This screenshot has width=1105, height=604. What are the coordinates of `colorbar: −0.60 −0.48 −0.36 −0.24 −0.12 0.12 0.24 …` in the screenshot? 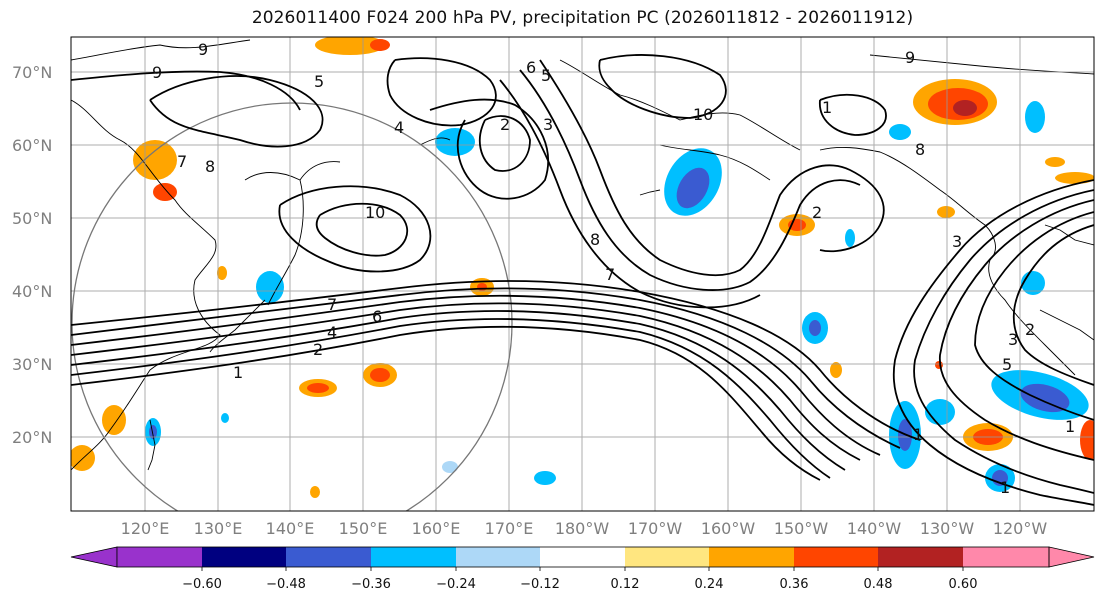 It's located at (582, 569).